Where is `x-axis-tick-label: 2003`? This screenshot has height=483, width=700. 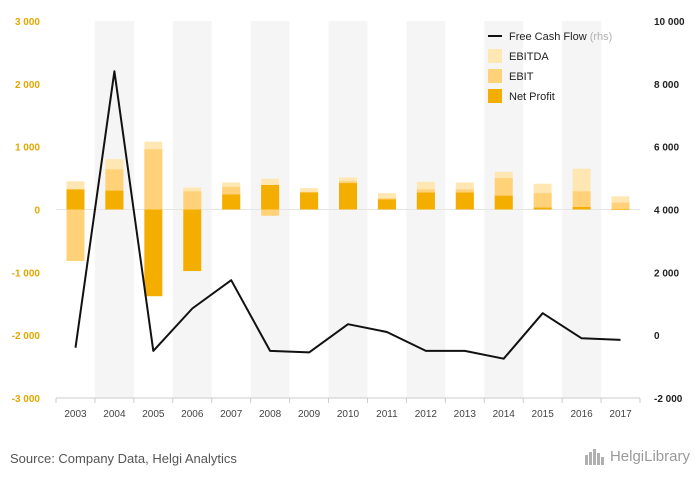
x-axis-tick-label: 2003 is located at coordinates (75, 414).